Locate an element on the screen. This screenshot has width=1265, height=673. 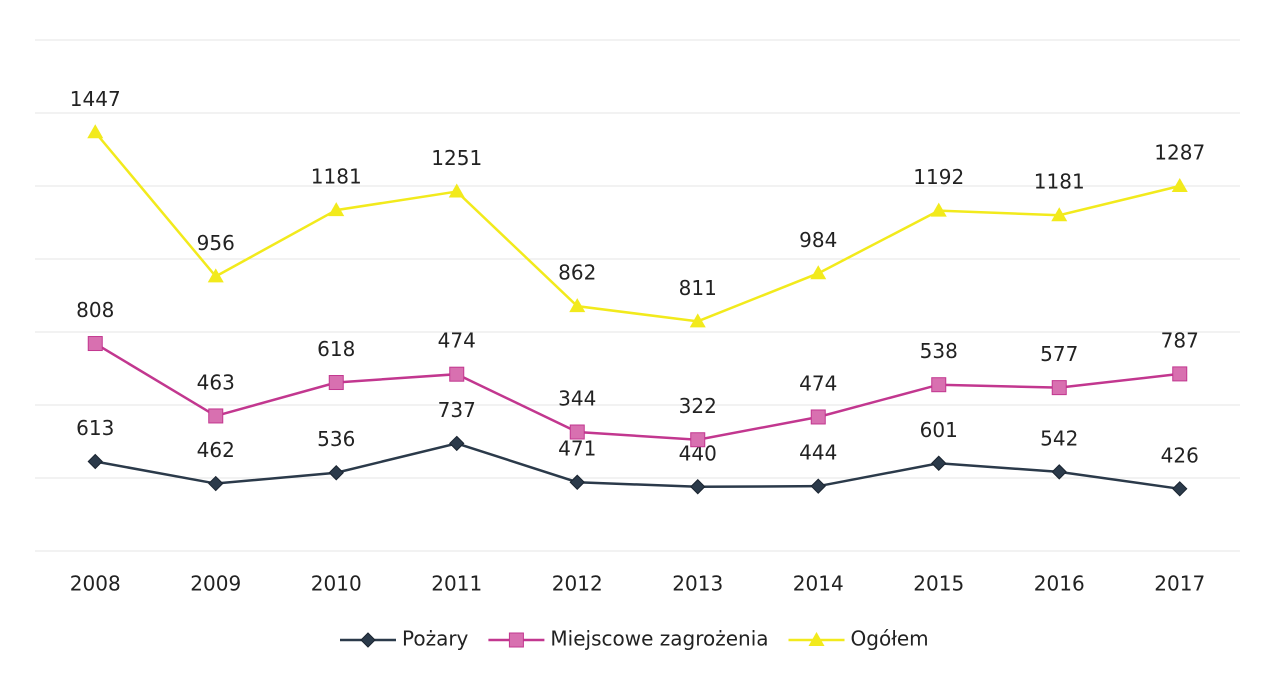
x-tick-label: 2016 is located at coordinates (1059, 584).